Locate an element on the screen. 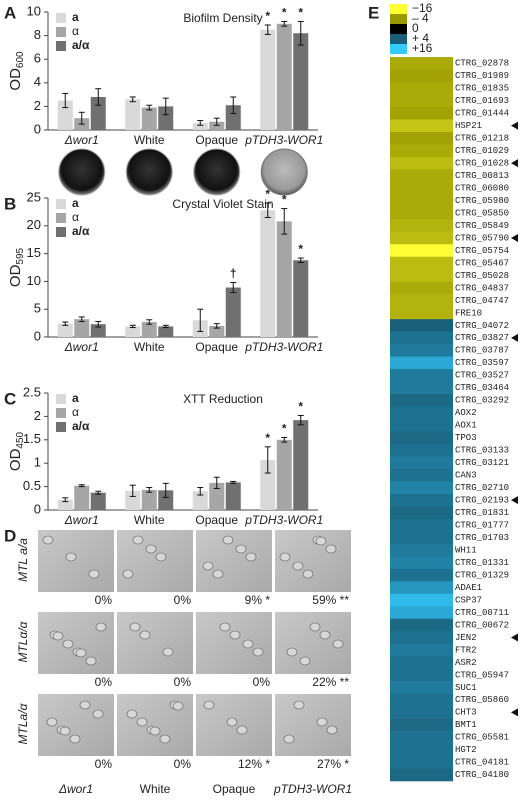 This screenshot has height=800, width=520. column-label: White is located at coordinates (155, 789).